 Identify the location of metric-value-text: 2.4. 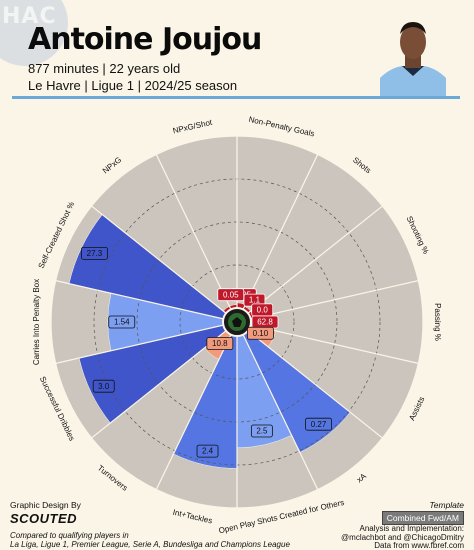
(208, 451).